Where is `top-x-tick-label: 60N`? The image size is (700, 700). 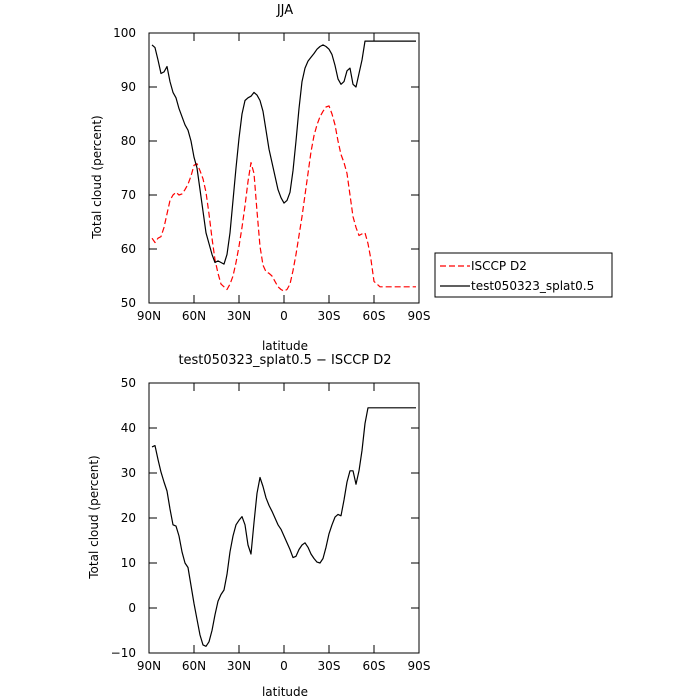
top-x-tick-label: 60N is located at coordinates (194, 316).